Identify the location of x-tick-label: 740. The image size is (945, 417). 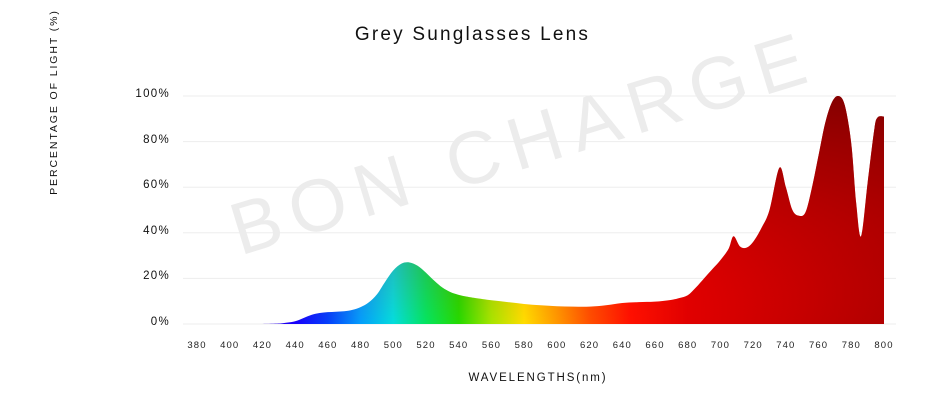
(786, 345).